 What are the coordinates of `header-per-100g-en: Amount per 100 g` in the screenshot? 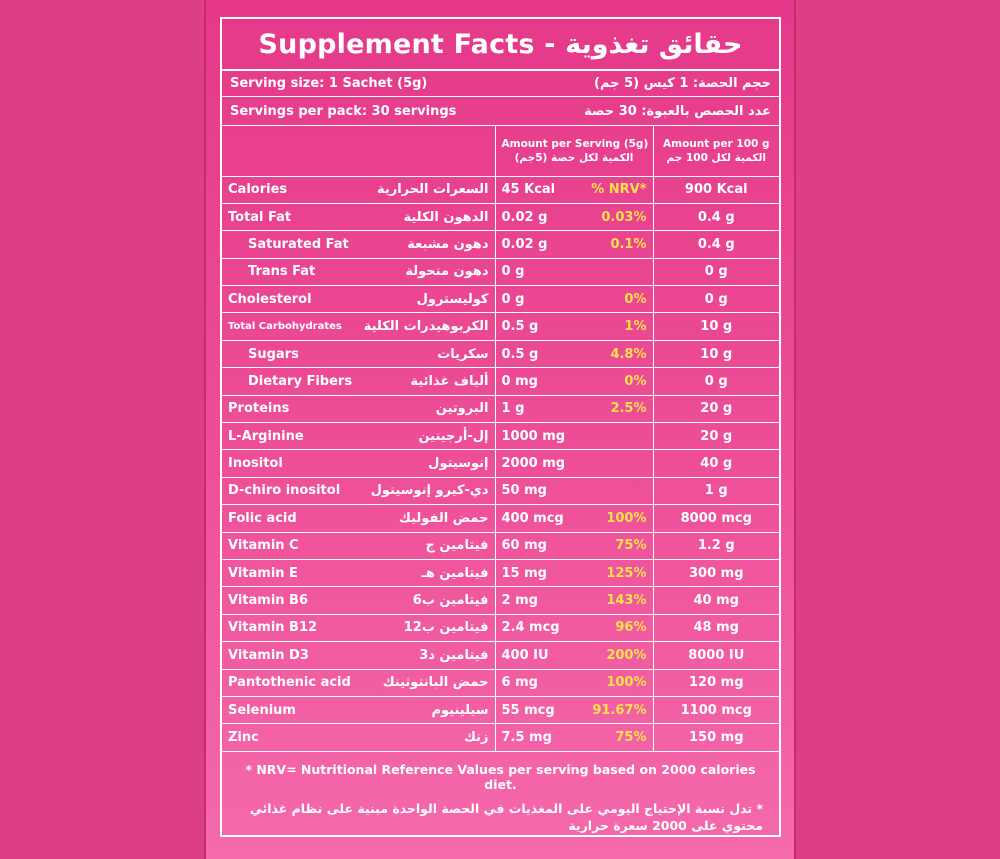 It's located at (716, 143).